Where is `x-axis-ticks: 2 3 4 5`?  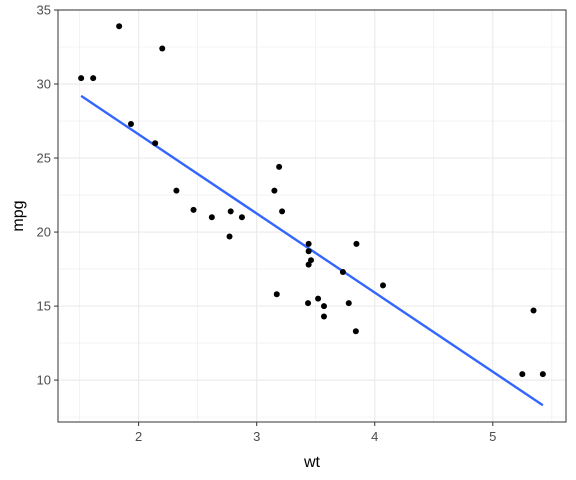 x-axis-ticks: 2 3 4 5 is located at coordinates (315, 433).